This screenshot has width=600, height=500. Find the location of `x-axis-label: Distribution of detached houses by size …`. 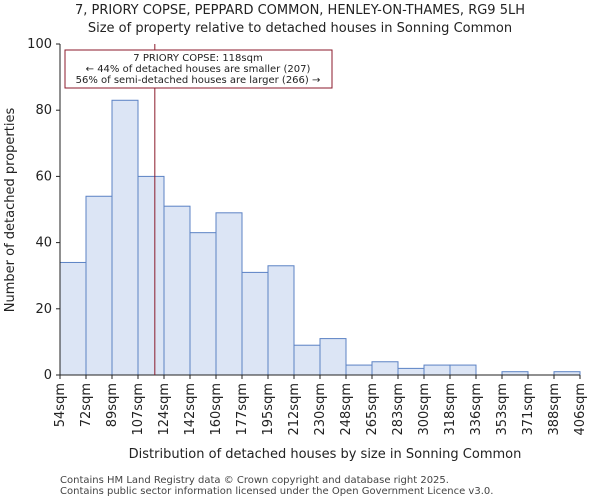

x-axis-label: Distribution of detached houses by size … is located at coordinates (325, 454).